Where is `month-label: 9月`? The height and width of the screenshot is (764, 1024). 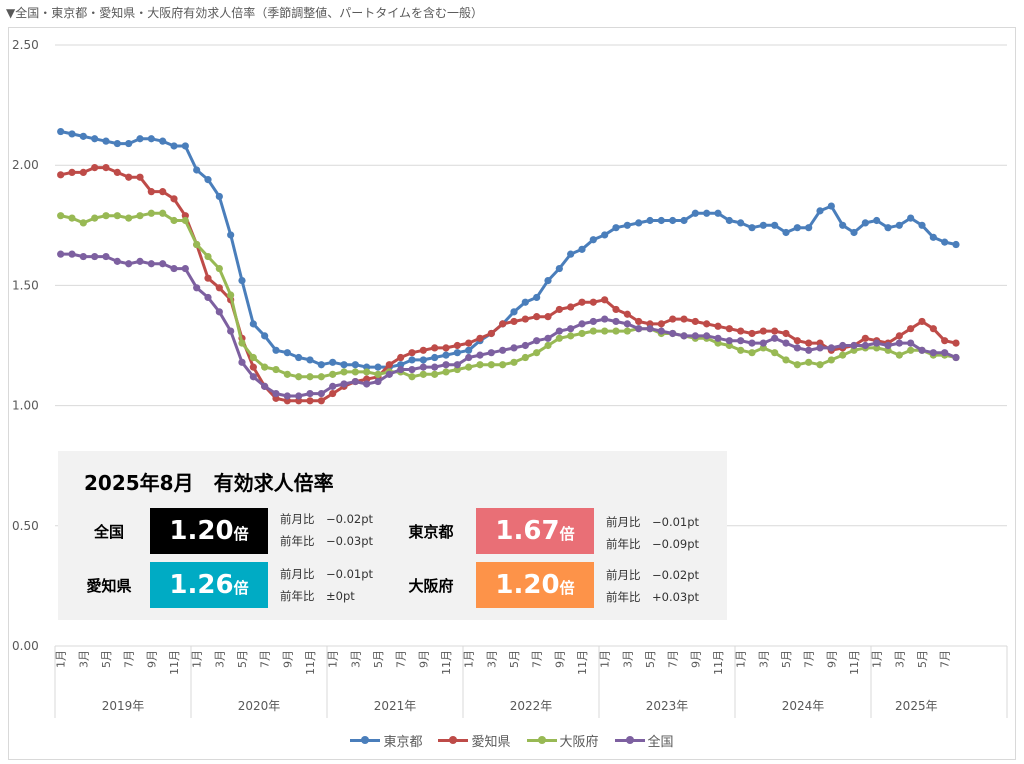 month-label: 9月 is located at coordinates (151, 659).